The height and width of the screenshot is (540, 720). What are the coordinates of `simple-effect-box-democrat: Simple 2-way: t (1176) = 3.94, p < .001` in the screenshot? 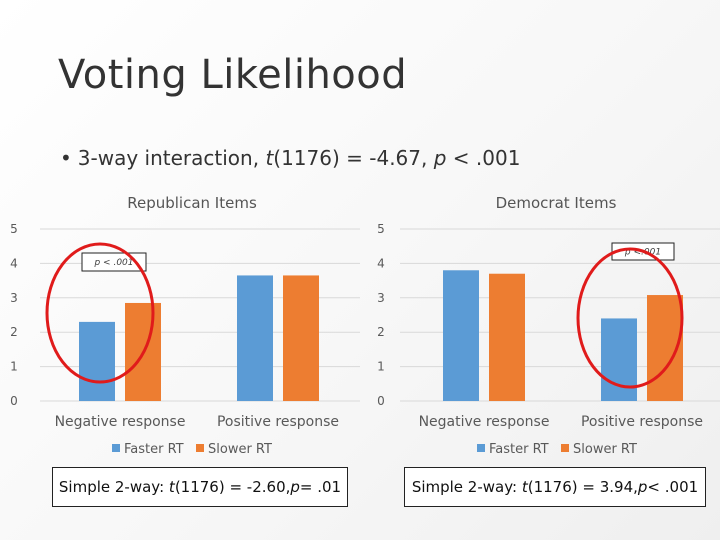 It's located at (555, 487).